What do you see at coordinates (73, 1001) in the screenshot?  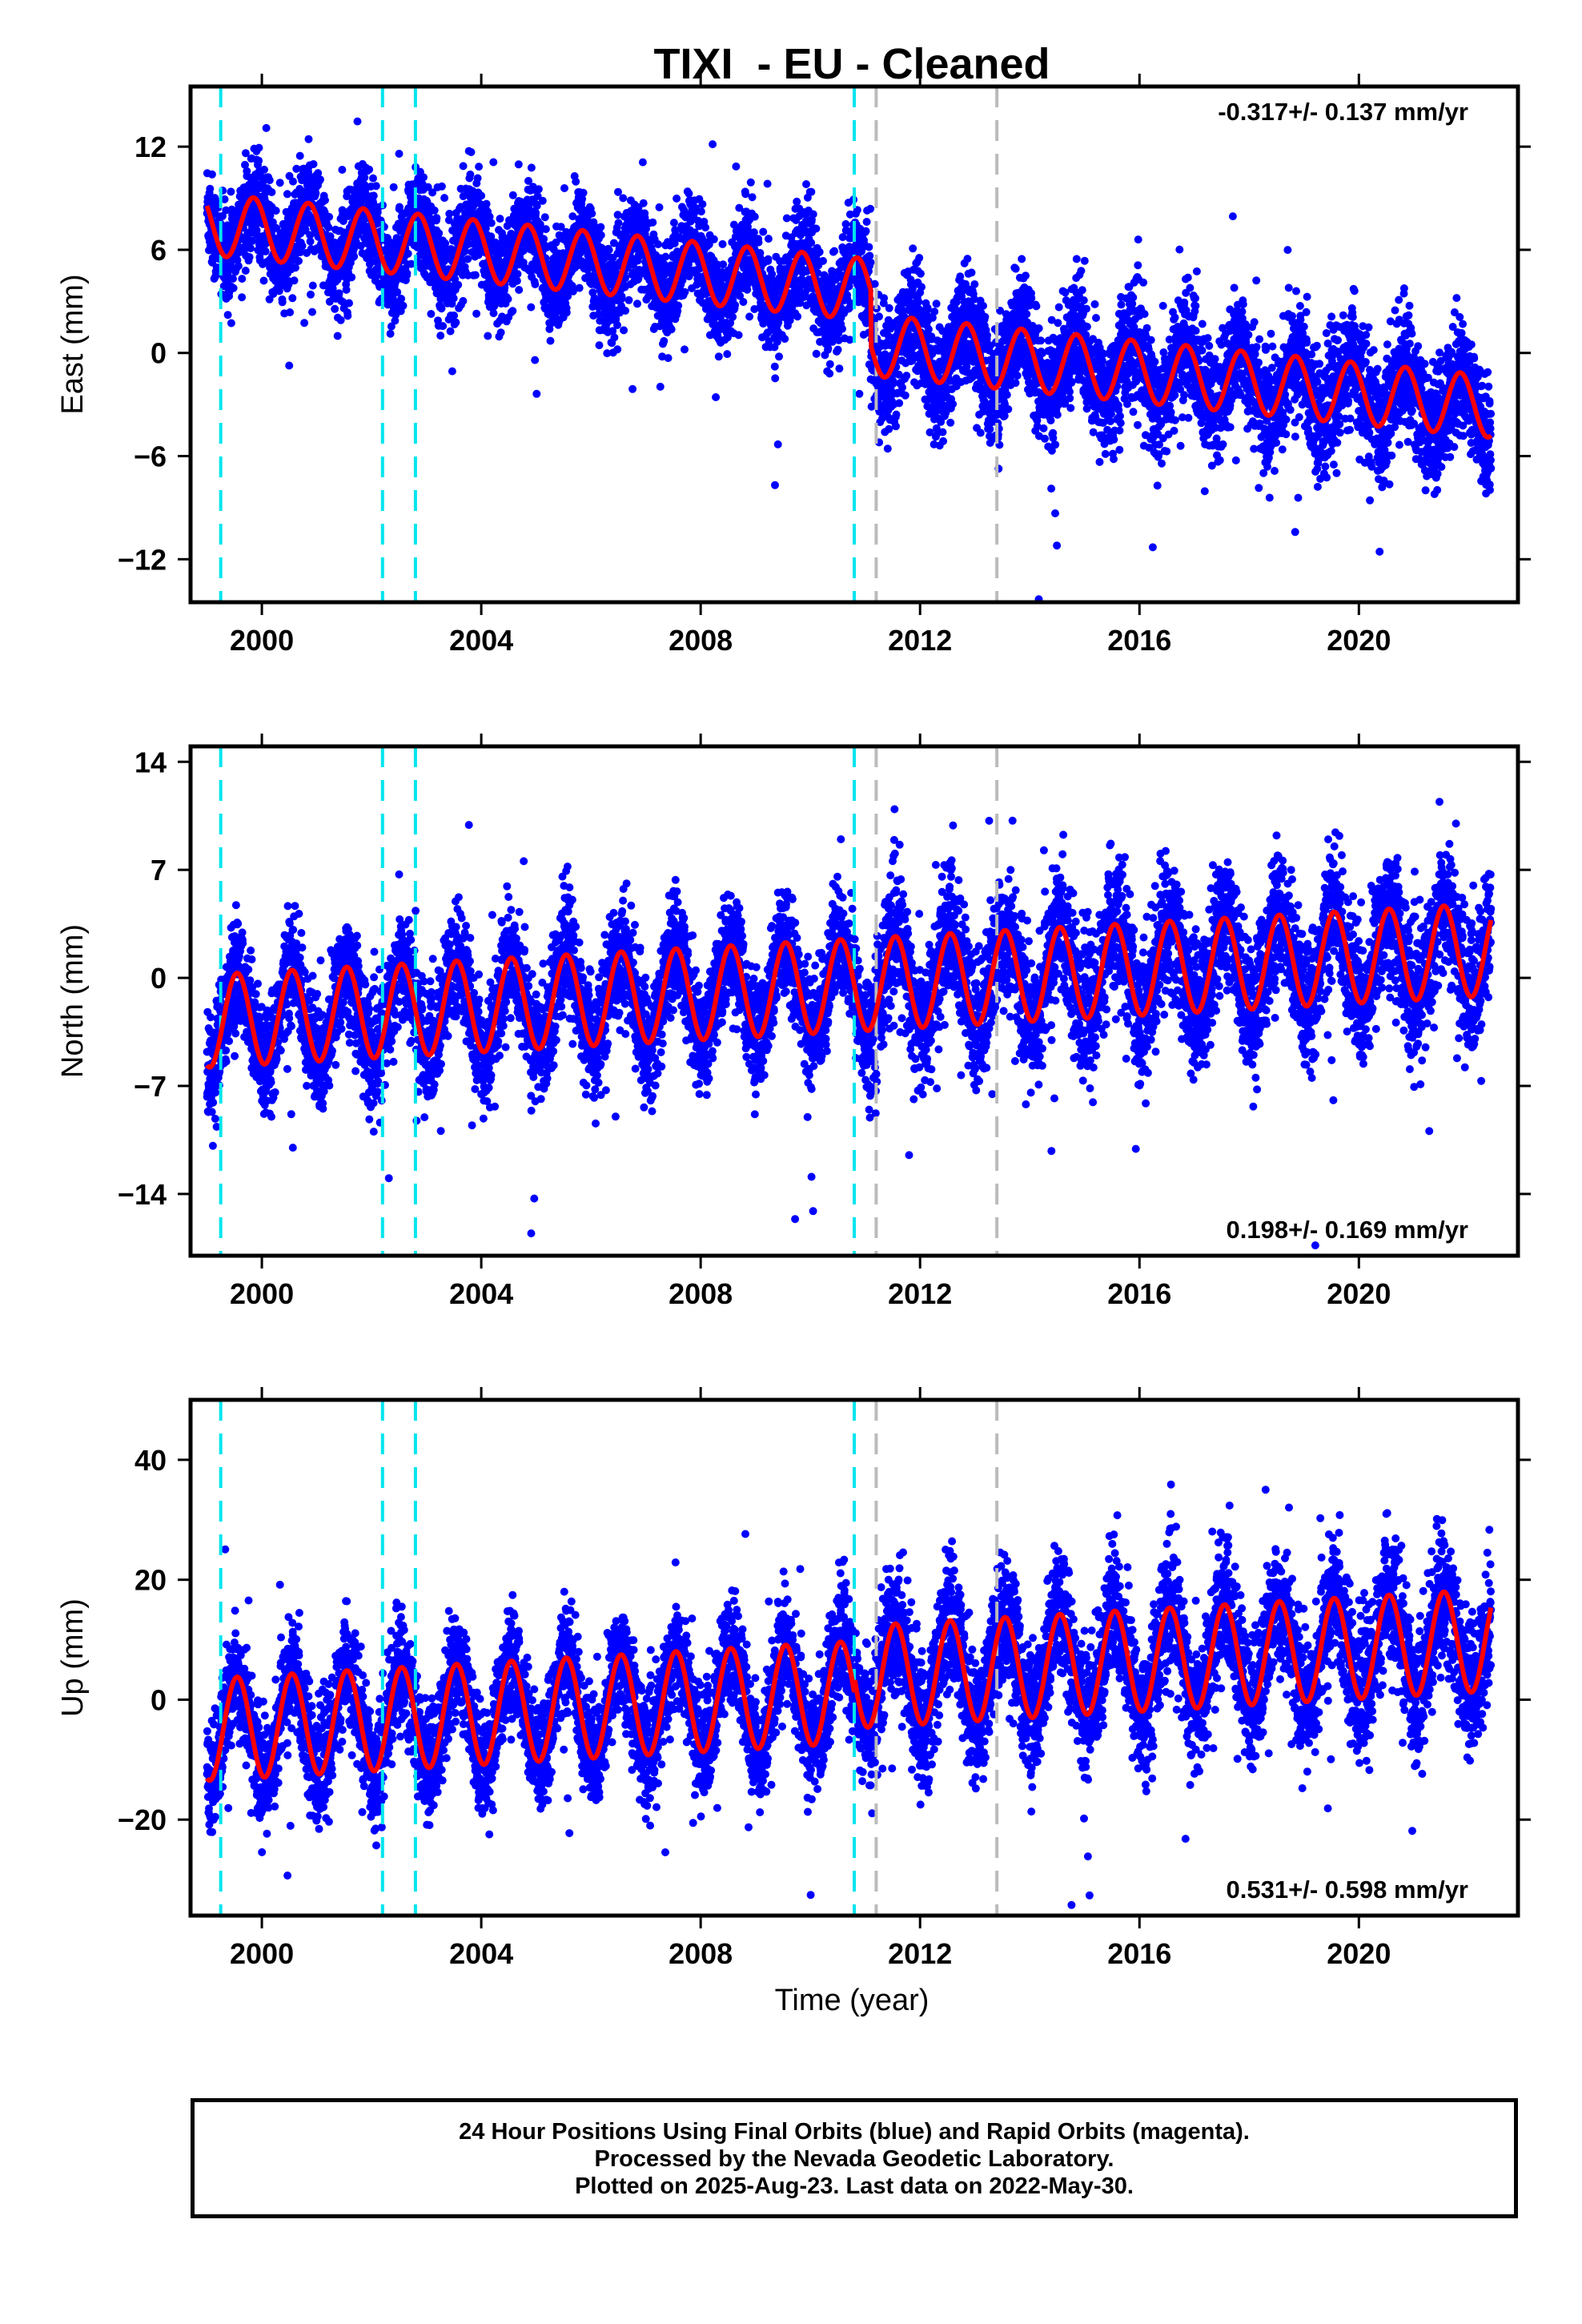 I see `y-axis-label: North (mm)` at bounding box center [73, 1001].